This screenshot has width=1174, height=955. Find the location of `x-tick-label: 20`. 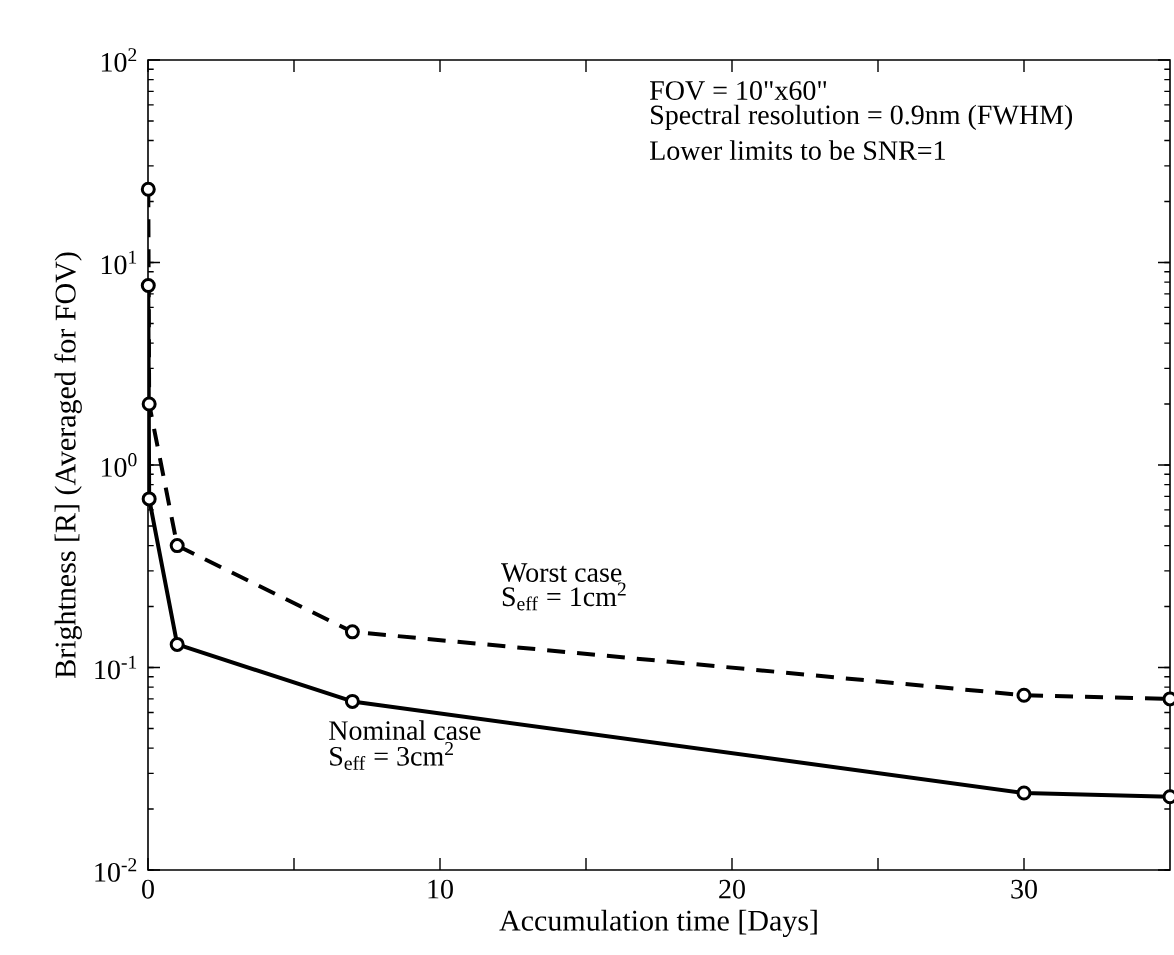

x-tick-label: 20 is located at coordinates (732, 889).